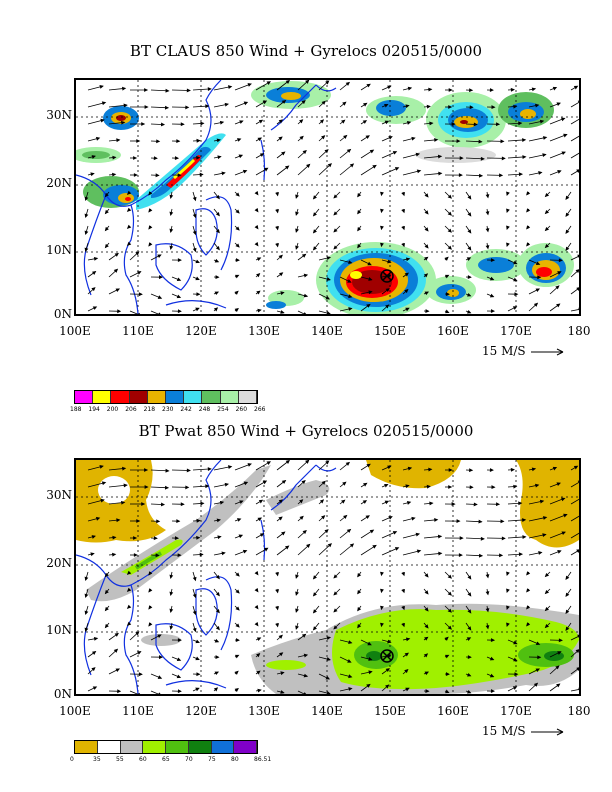 The height and width of the screenshot is (792, 612). Describe the element at coordinates (223, 409) in the screenshot. I see `legend-tick-label: 254` at that location.